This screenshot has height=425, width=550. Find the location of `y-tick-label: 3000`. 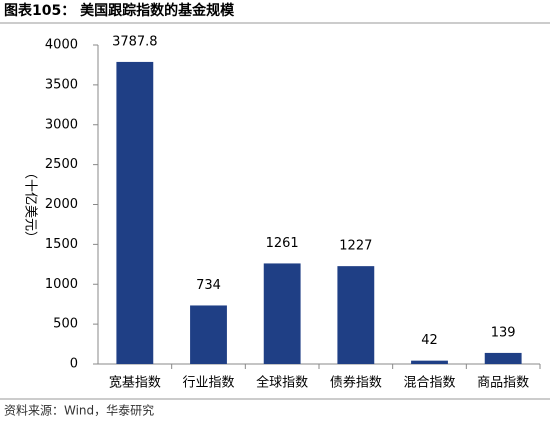

y-tick-label: 3000 is located at coordinates (61, 124).